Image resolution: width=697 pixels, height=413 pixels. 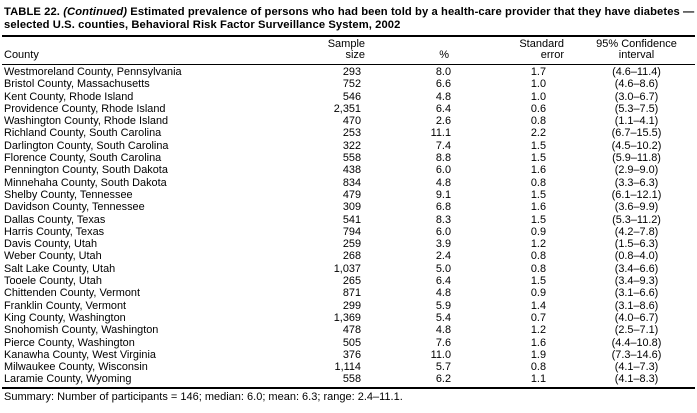 I want to click on confidence-interval-cell: (5.9–11.8), so click(x=636, y=158).